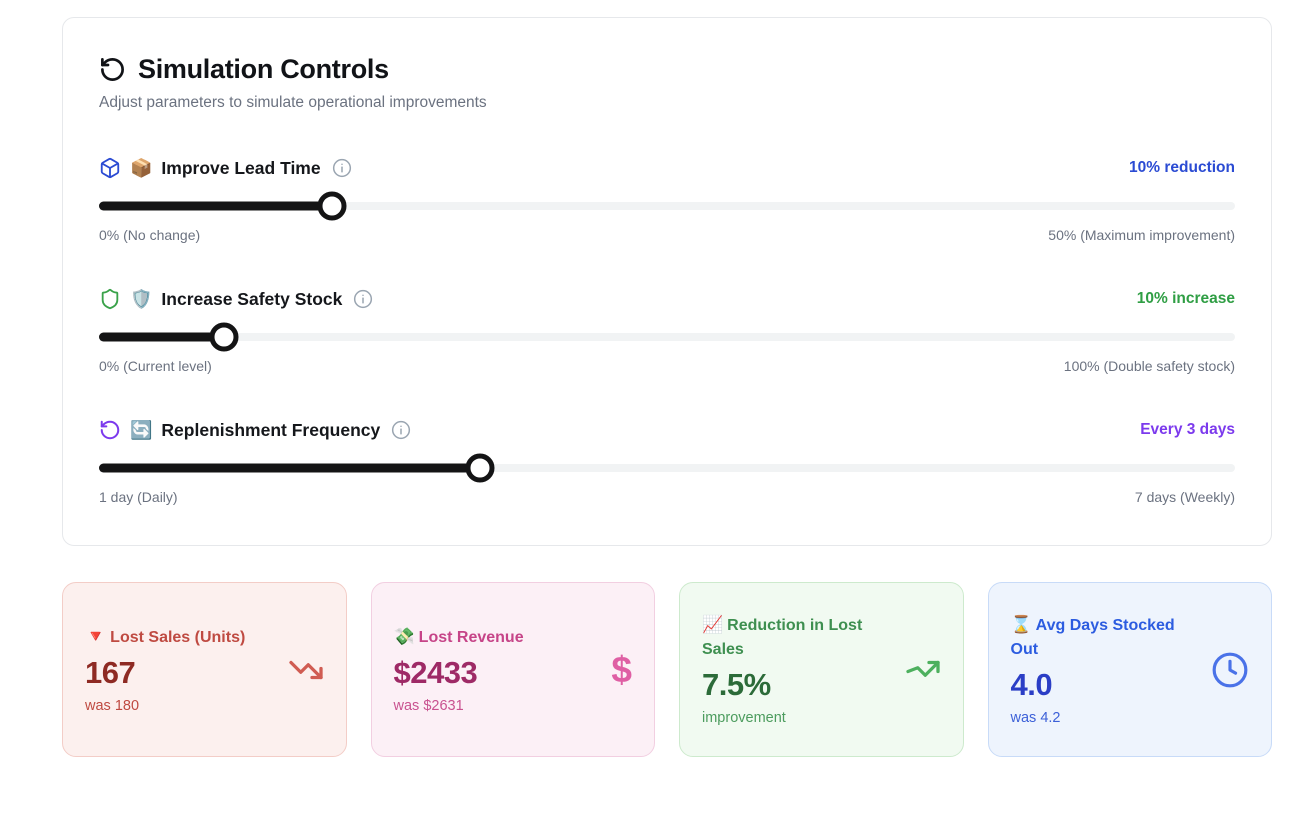  Describe the element at coordinates (141, 430) in the screenshot. I see `refresh-arrows-emoji: 🔄` at that location.